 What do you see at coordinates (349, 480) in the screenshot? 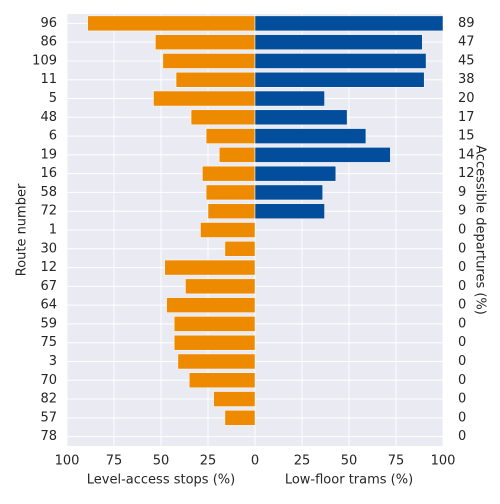
I see `x-axis-label: Low-floor trams (%)` at bounding box center [349, 480].